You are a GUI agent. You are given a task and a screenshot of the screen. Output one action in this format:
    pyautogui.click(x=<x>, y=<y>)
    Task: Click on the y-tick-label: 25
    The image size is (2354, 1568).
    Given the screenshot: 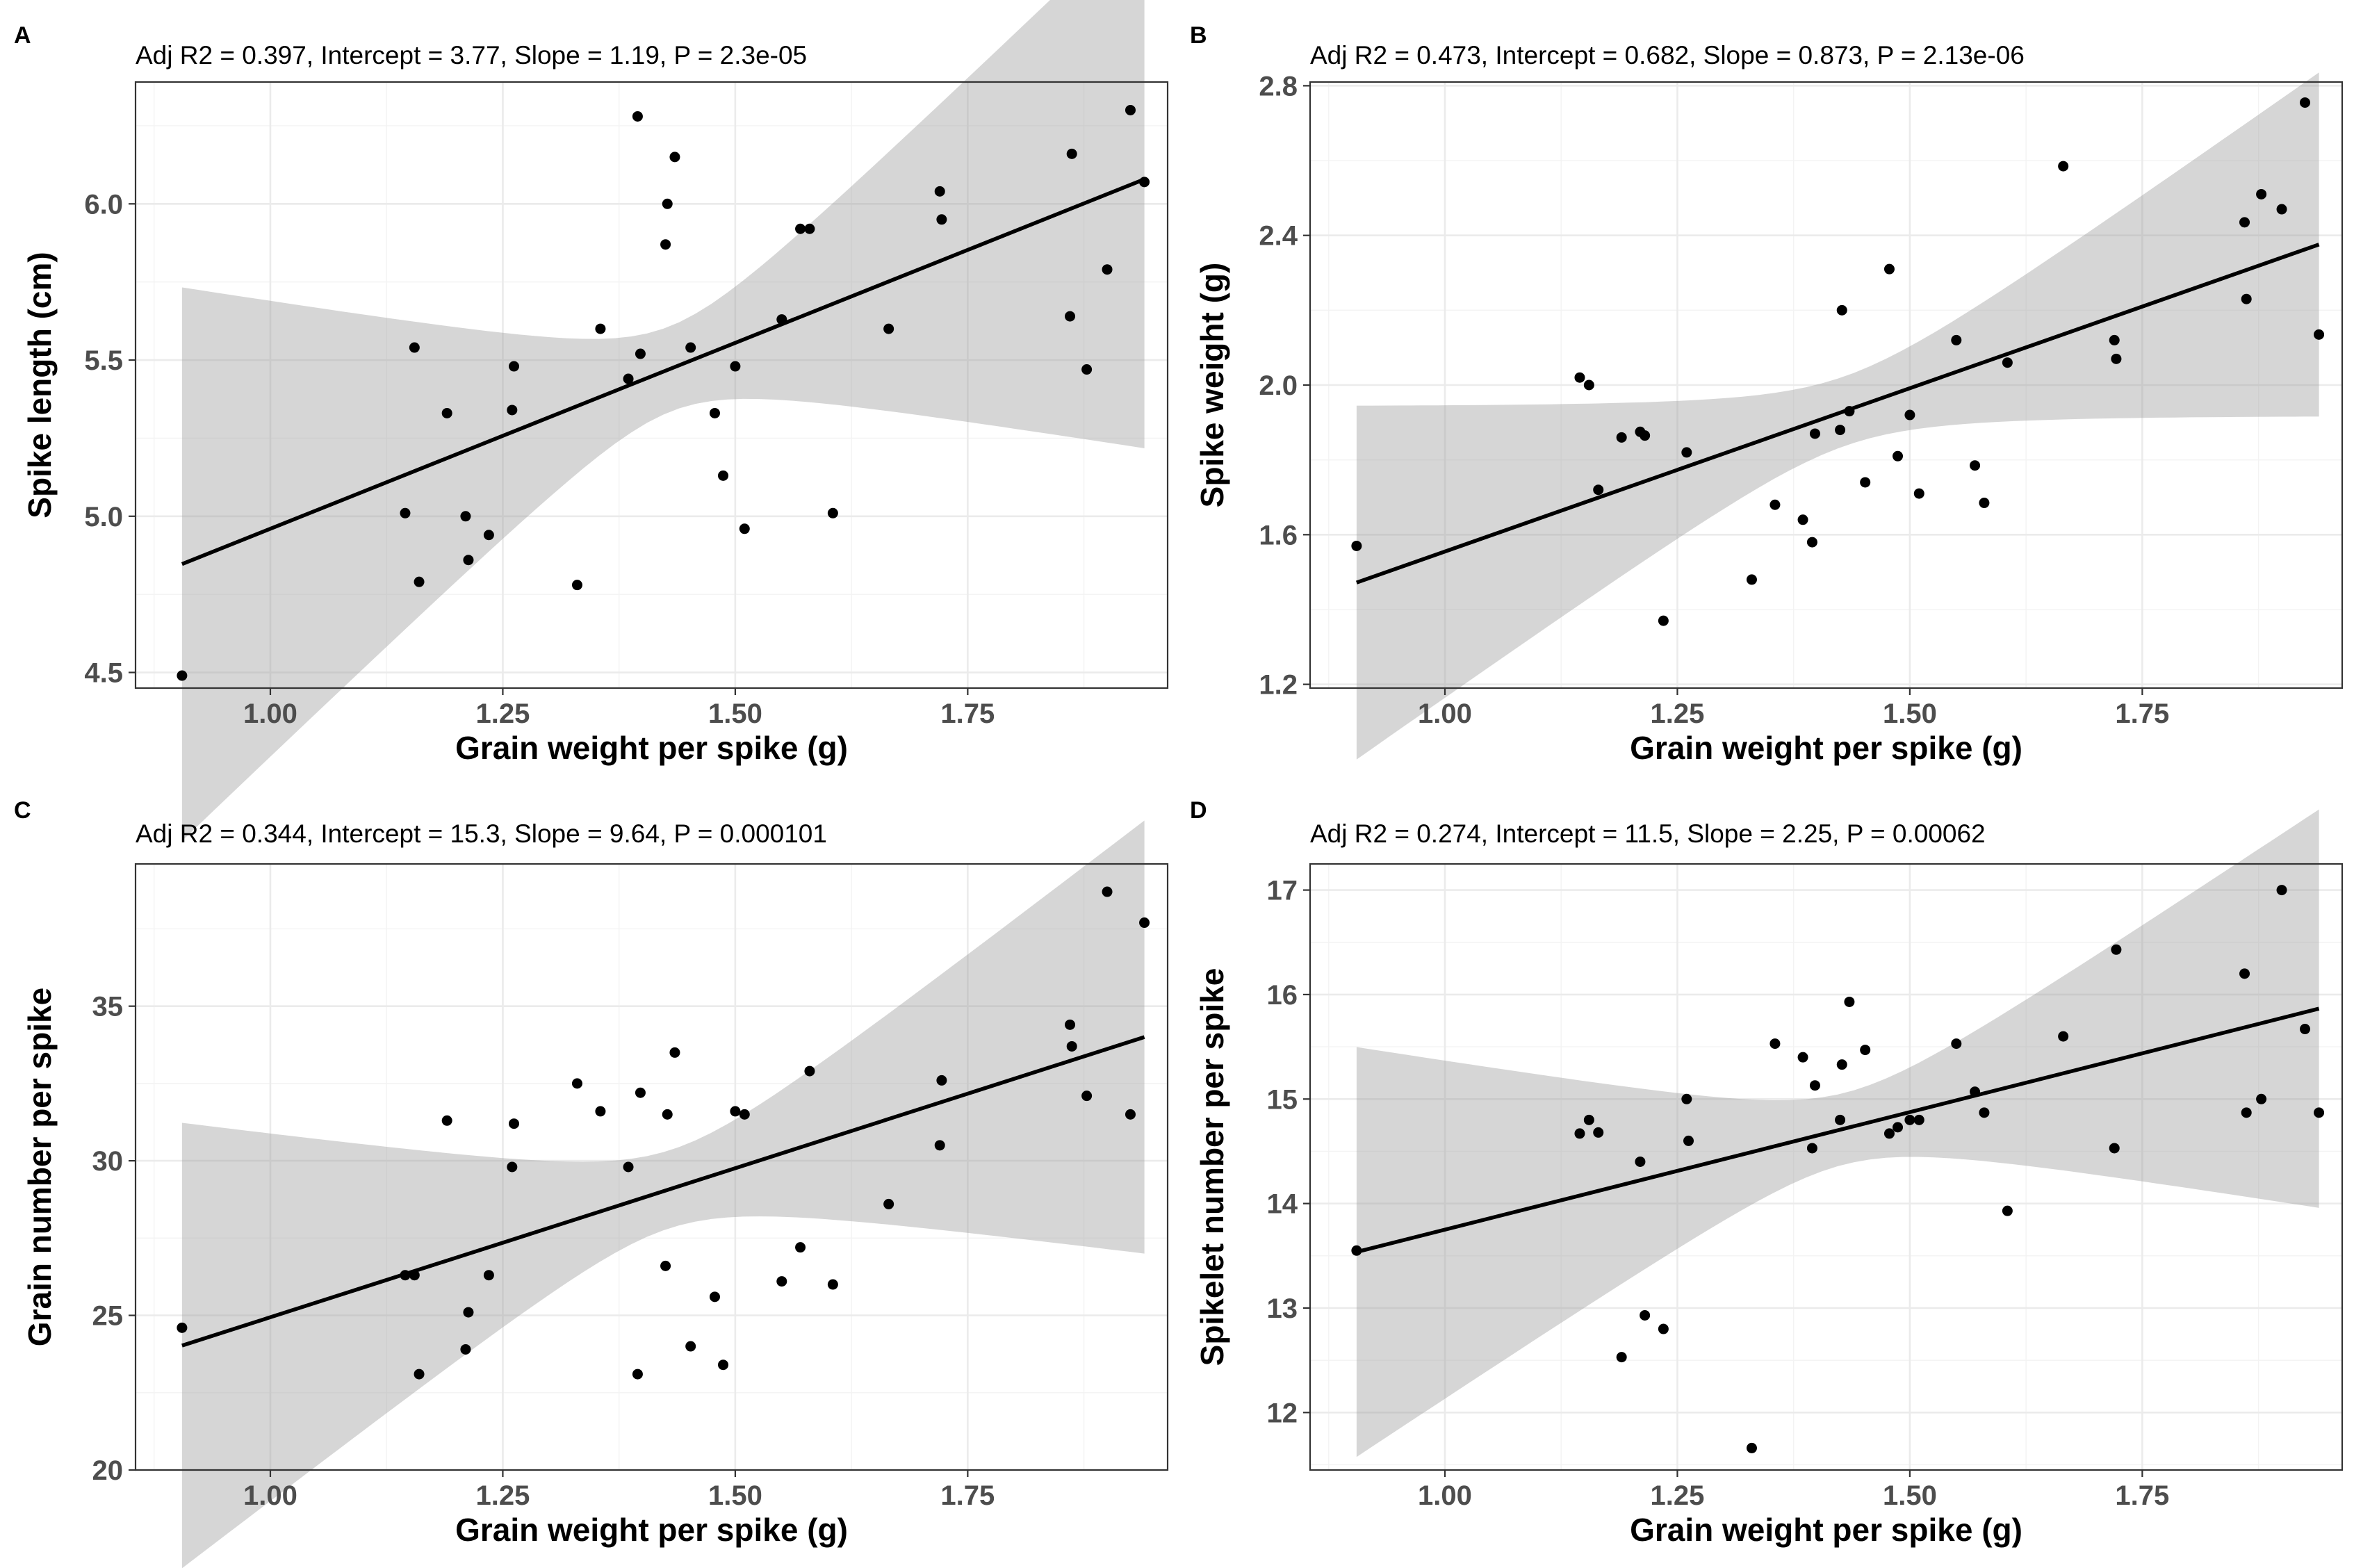 What is the action you would take?
    pyautogui.click(x=108, y=1316)
    